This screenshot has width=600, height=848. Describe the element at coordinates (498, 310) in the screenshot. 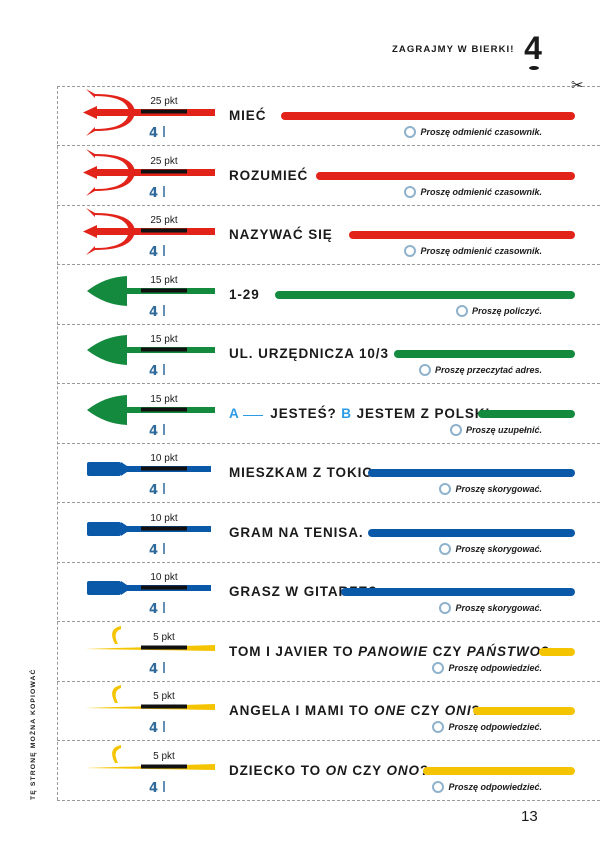

I see `card-instruction: Proszę policzyć.` at that location.